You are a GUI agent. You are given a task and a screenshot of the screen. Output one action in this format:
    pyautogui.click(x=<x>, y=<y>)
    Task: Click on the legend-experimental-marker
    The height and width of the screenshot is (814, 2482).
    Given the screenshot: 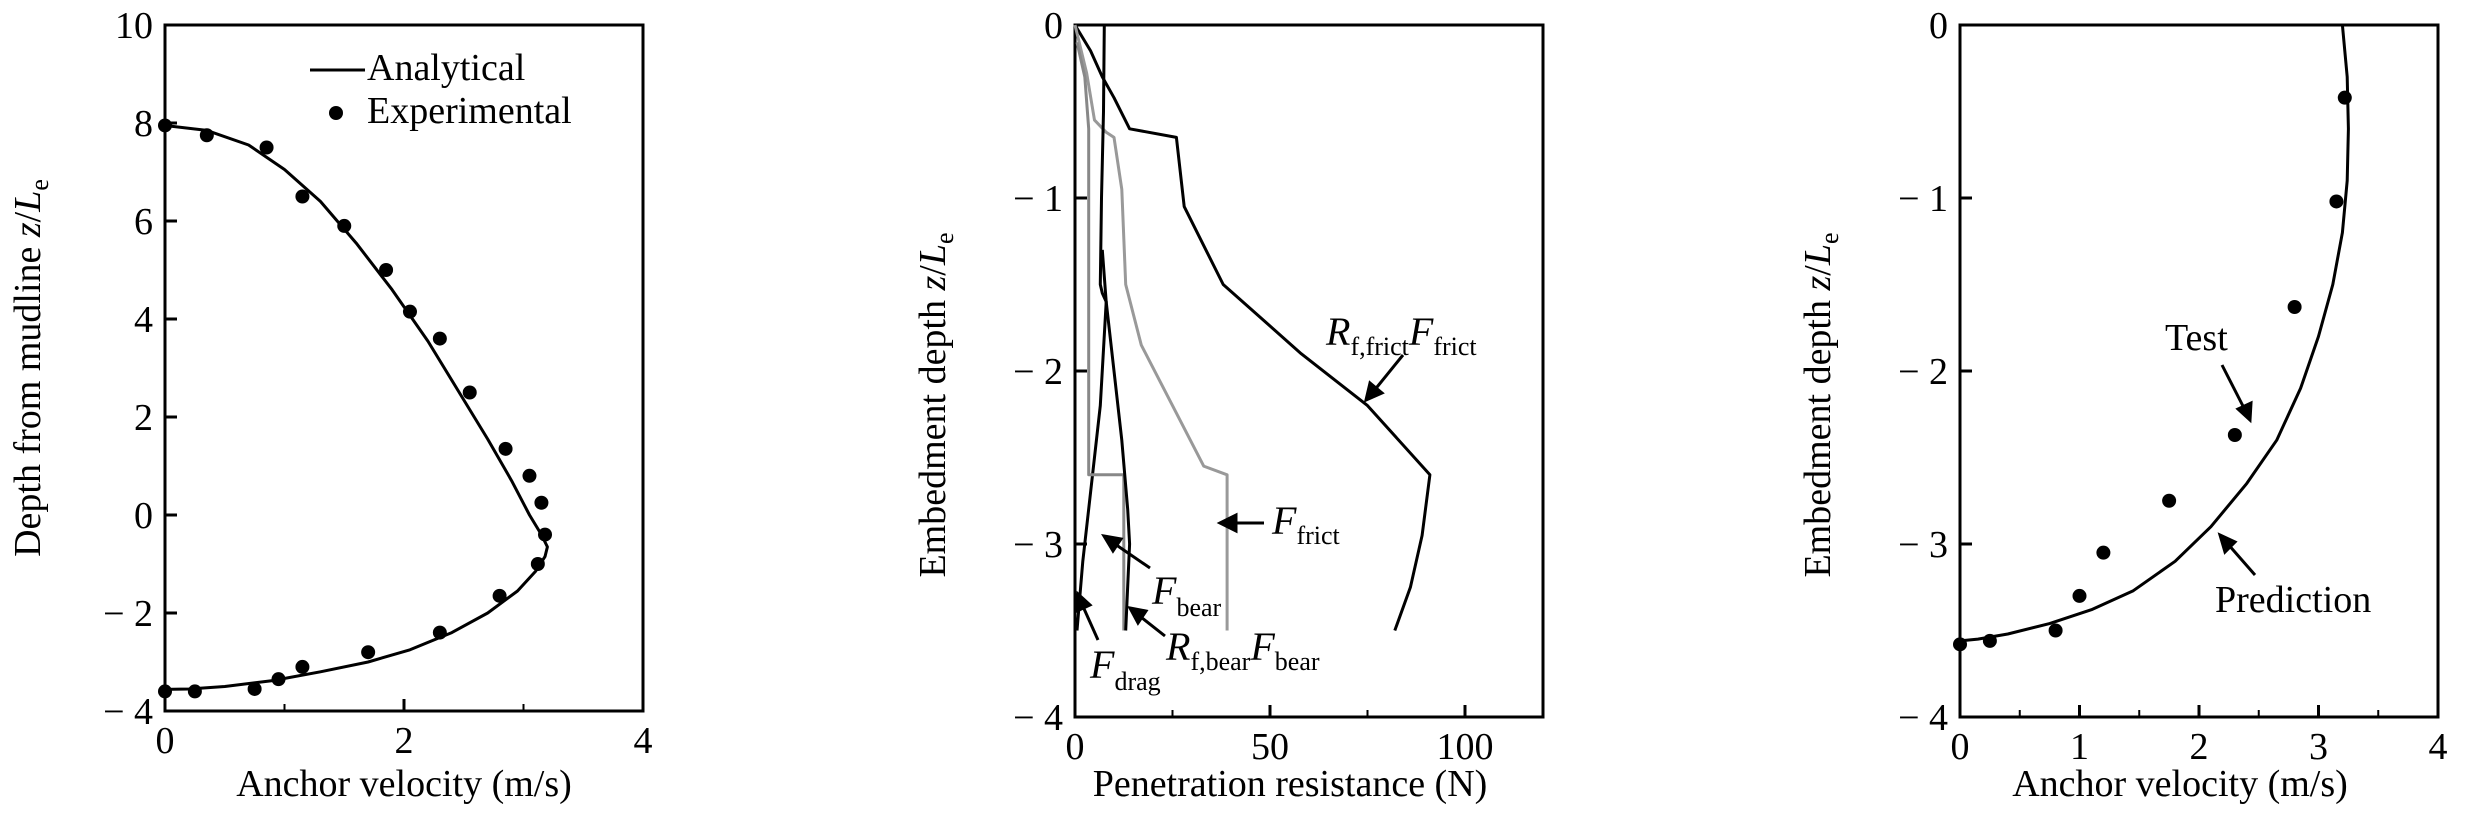 What is the action you would take?
    pyautogui.click(x=336, y=113)
    